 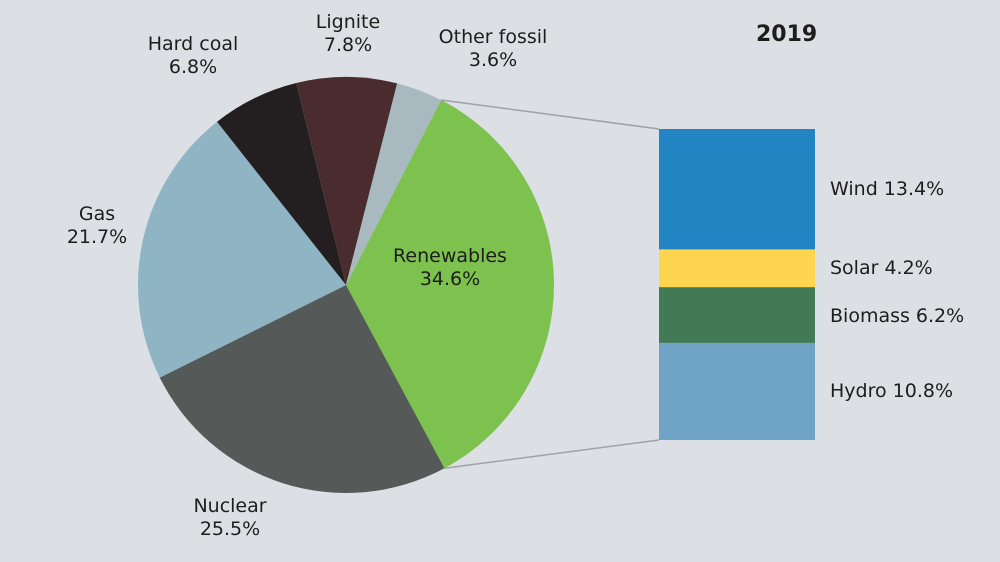 I want to click on pie-label-nuclear: Nuclear 25.5%, so click(x=230, y=517).